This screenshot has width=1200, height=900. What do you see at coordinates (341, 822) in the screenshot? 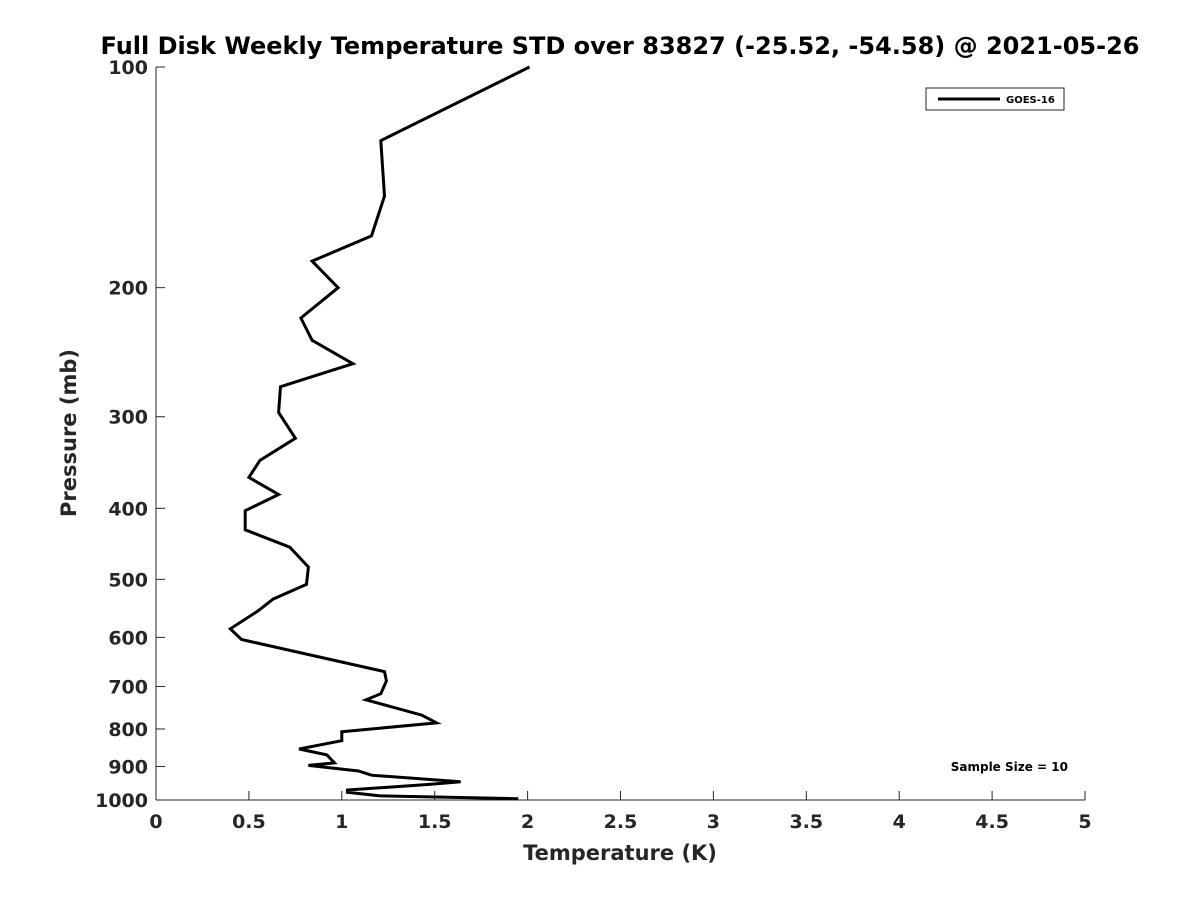
I see `x-tick-label: 1` at bounding box center [341, 822].